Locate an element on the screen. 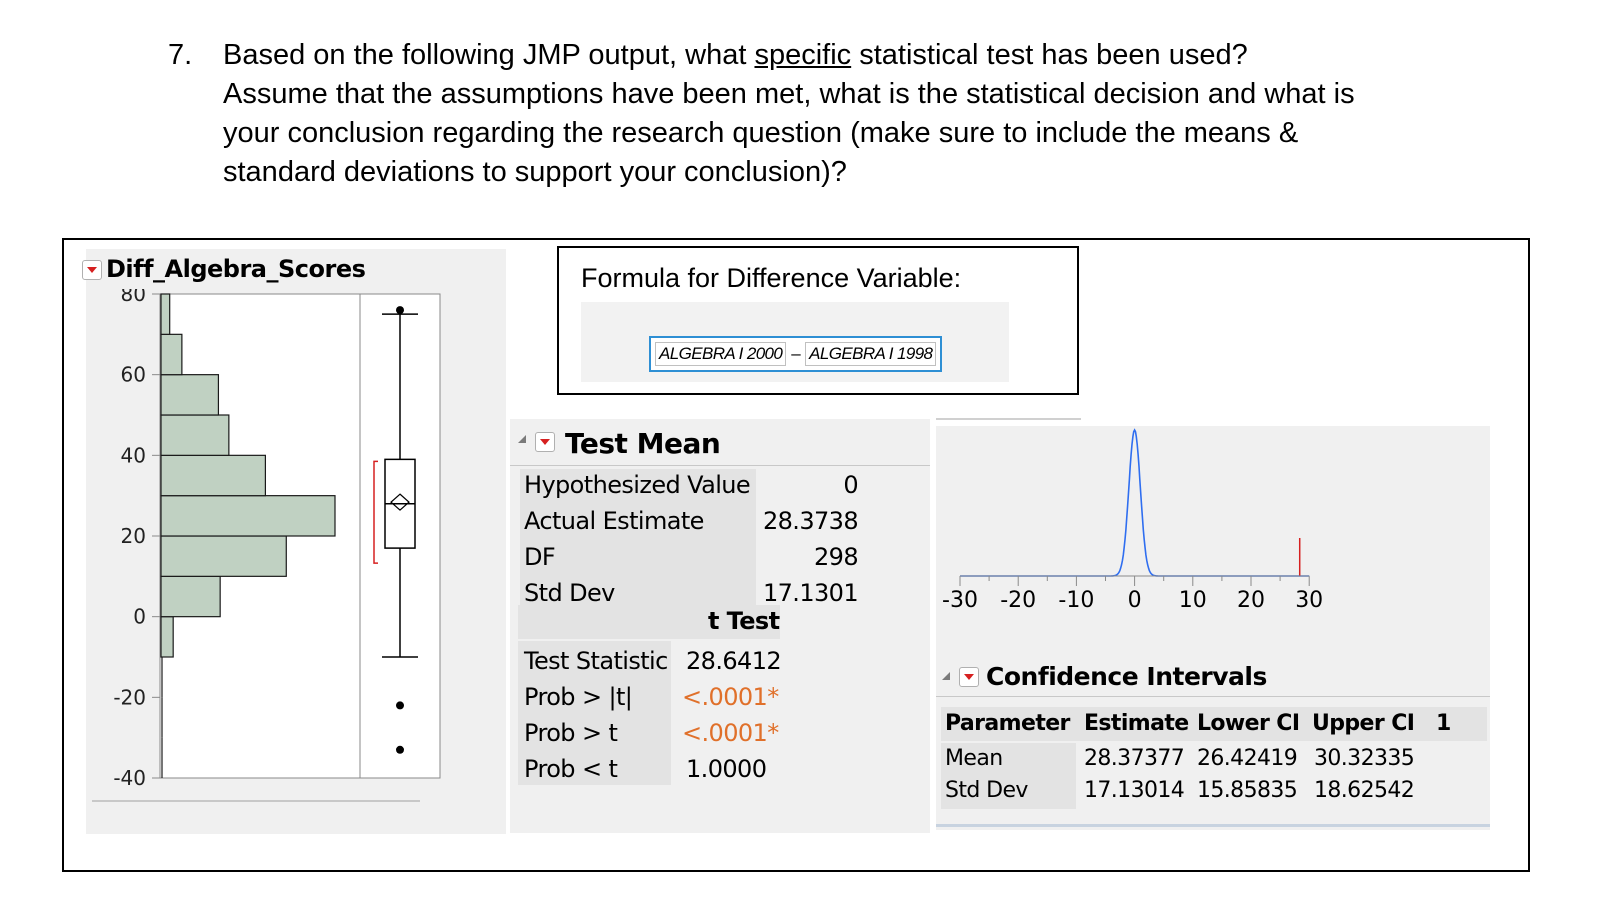 The image size is (1602, 914). prob-lt-t-value: 1.0000 is located at coordinates (726, 769).